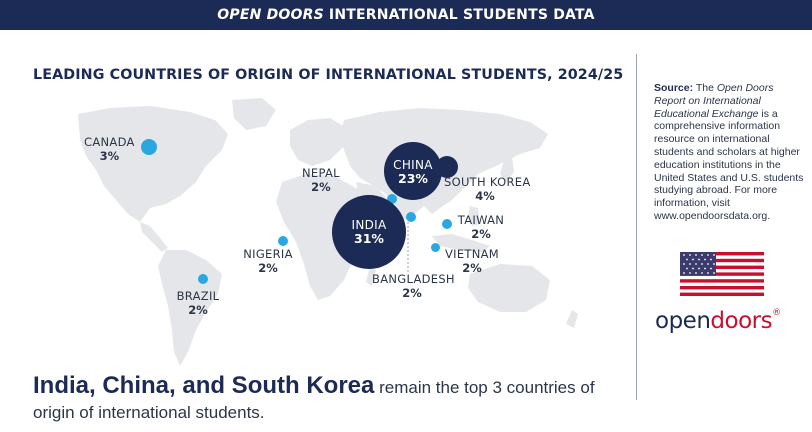 The width and height of the screenshot is (812, 432). I want to click on central-america-shape, so click(154, 237).